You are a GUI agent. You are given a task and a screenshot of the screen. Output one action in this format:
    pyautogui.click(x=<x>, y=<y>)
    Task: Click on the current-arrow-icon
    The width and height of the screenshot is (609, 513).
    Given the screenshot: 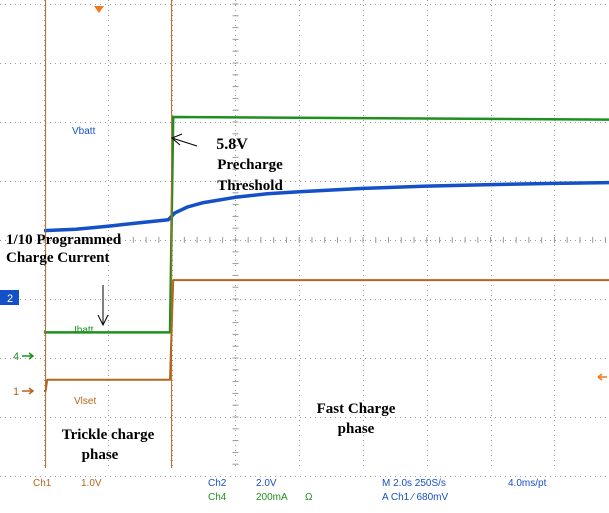 What is the action you would take?
    pyautogui.click(x=103, y=306)
    